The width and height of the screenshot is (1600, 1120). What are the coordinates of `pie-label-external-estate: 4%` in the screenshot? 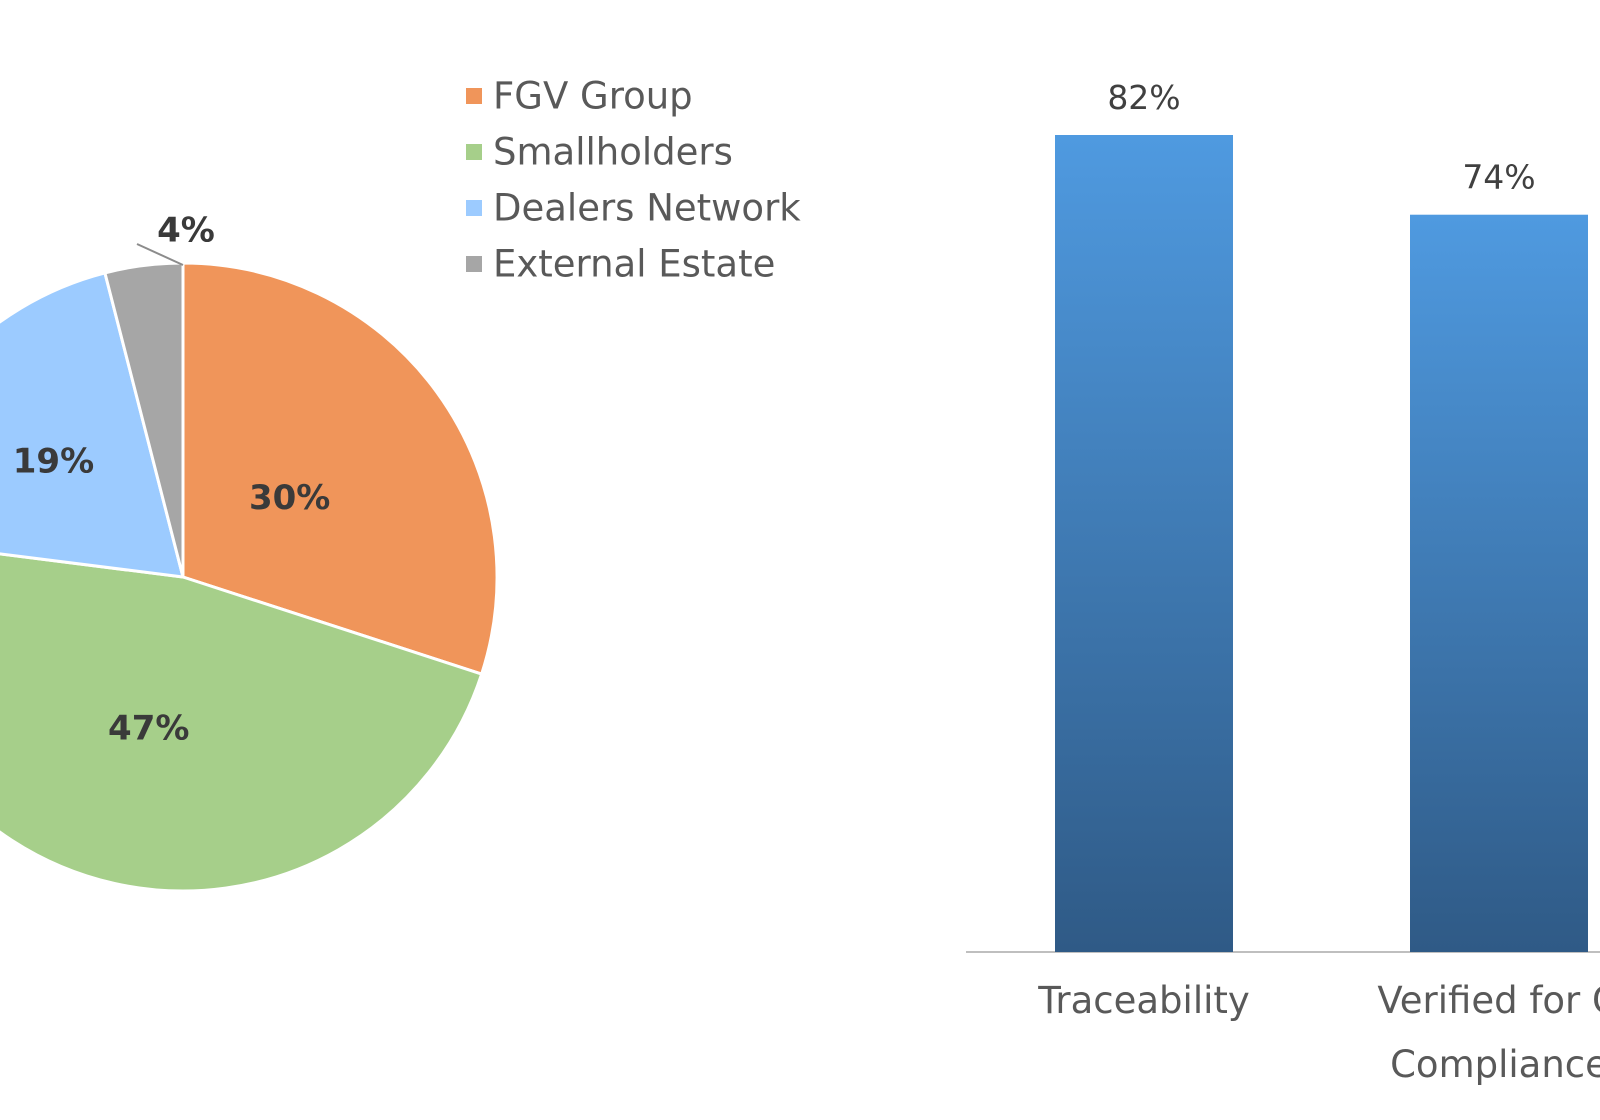 It's located at (186, 231).